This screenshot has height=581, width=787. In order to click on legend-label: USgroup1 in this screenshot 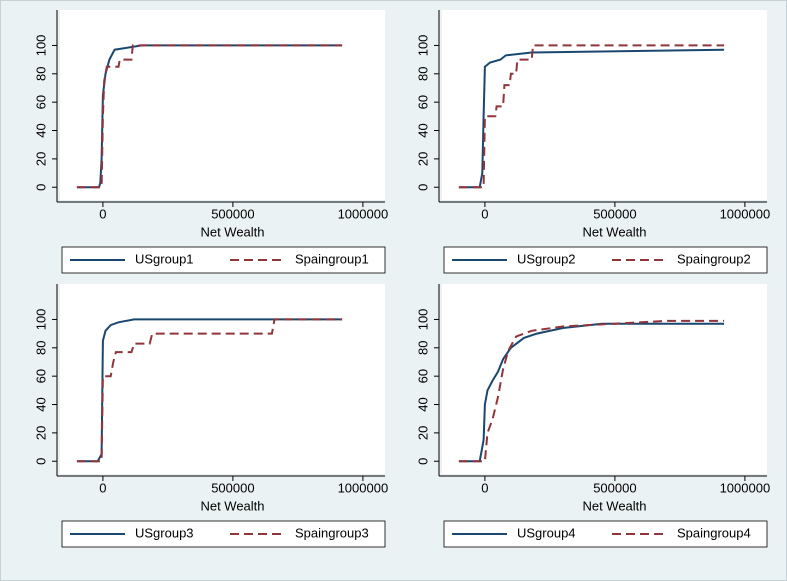, I will do `click(164, 258)`.